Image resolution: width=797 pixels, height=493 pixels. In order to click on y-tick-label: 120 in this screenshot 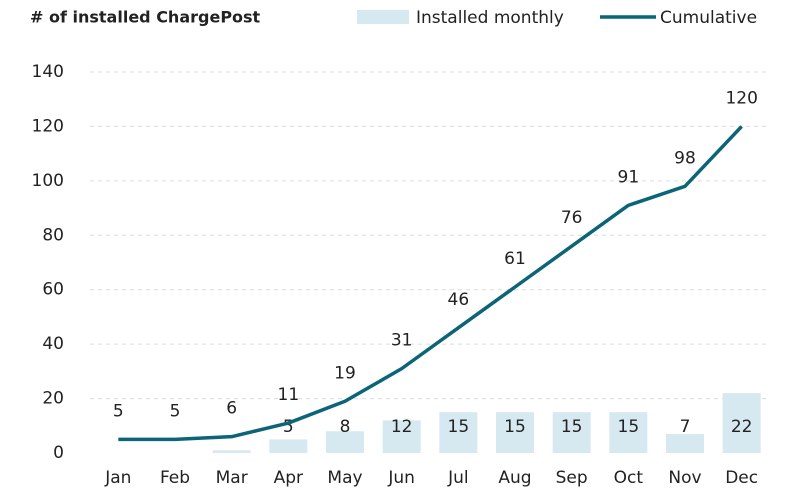, I will do `click(48, 126)`.